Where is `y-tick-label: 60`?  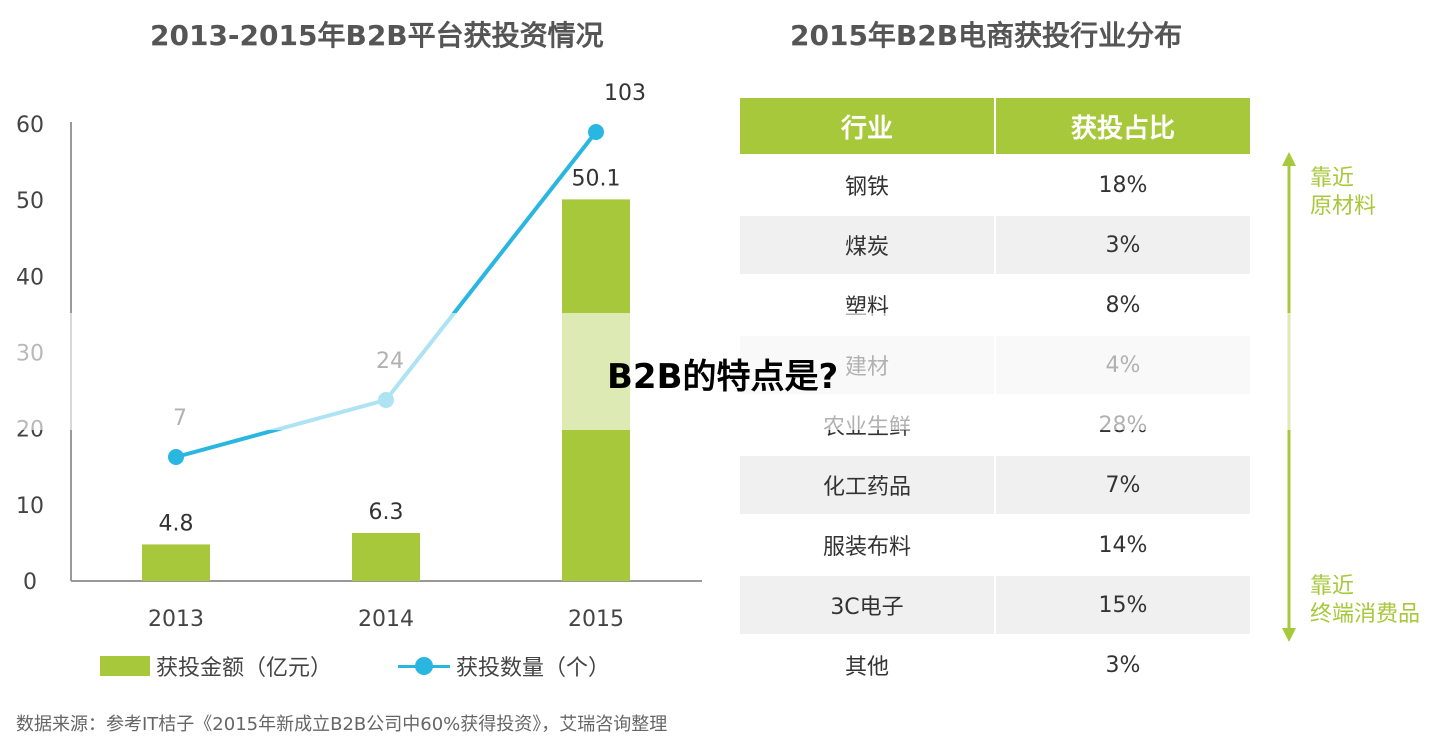
y-tick-label: 60 is located at coordinates (30, 125).